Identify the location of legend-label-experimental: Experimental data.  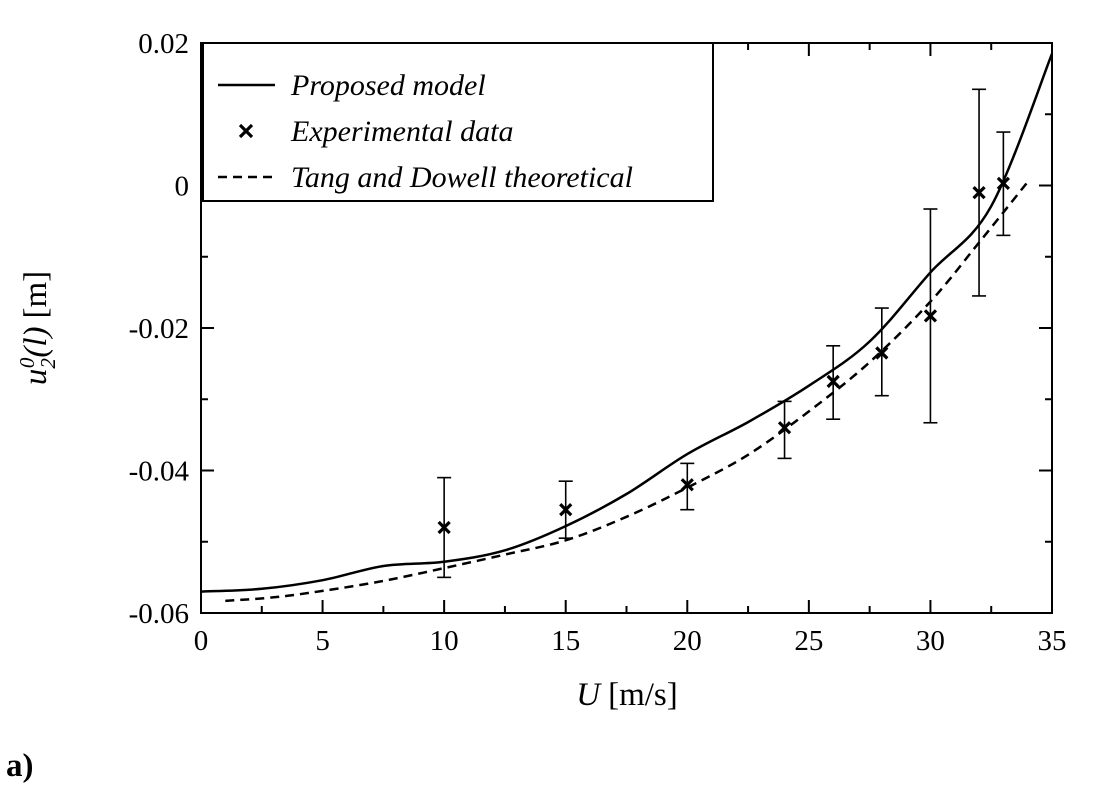
(401, 131).